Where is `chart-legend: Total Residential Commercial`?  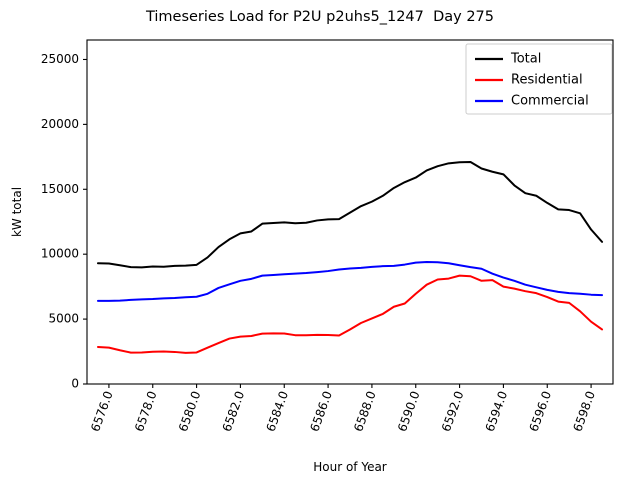
chart-legend: Total Residential Commercial is located at coordinates (539, 79).